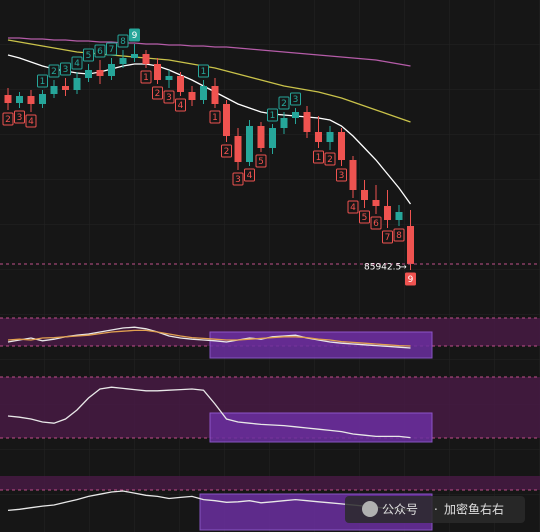 This screenshot has height=532, width=540. I want to click on watermark-text: 公众号, so click(400, 510).